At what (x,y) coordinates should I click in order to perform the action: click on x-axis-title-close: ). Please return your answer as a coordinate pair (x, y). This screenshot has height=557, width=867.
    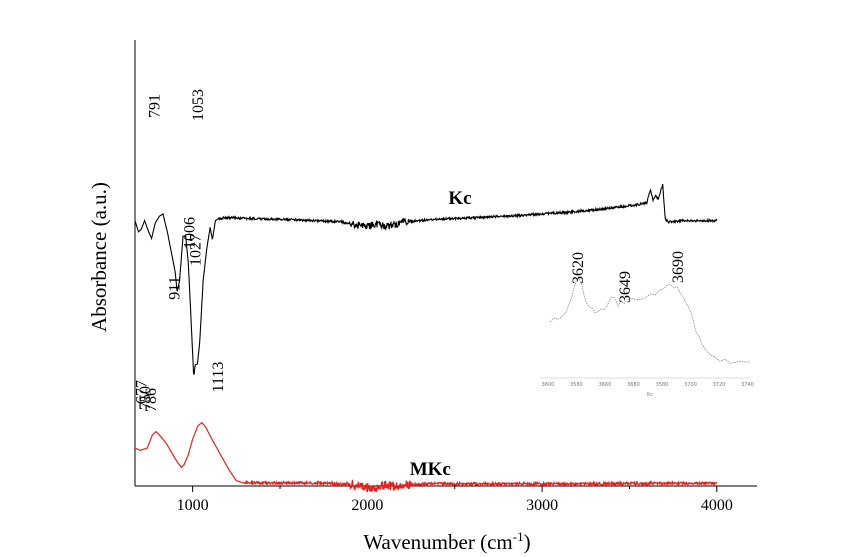
    Looking at the image, I should click on (527, 542).